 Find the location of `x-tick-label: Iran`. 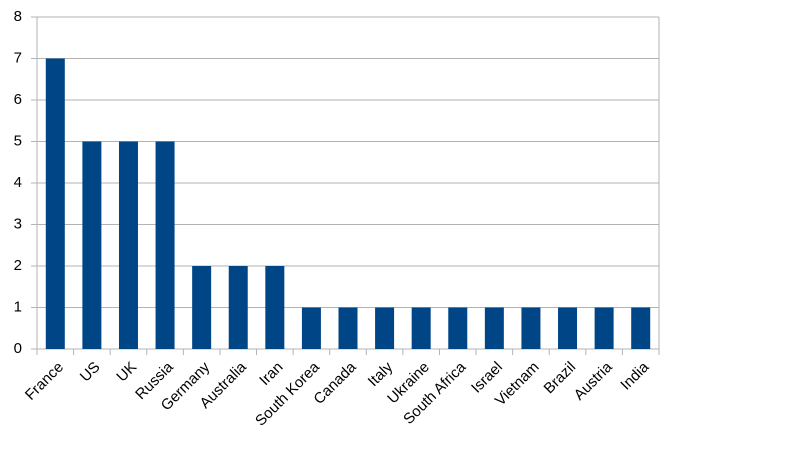

x-tick-label: Iran is located at coordinates (271, 374).